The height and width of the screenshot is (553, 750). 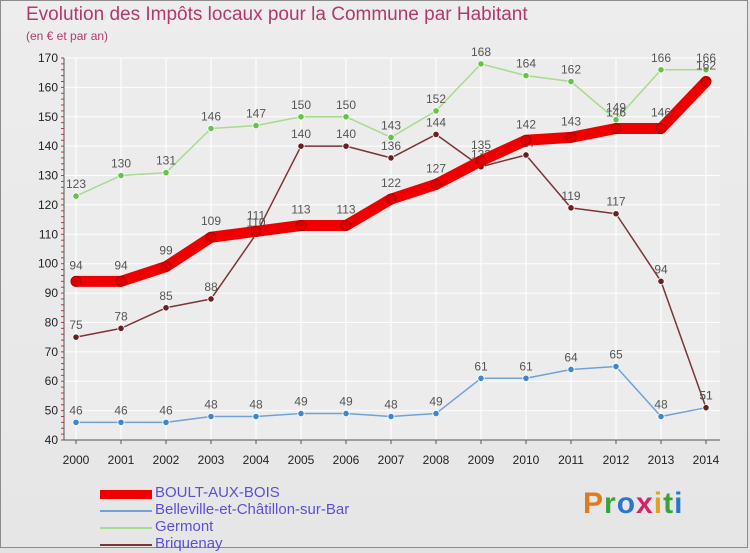 I want to click on data-label: 111, so click(x=256, y=215).